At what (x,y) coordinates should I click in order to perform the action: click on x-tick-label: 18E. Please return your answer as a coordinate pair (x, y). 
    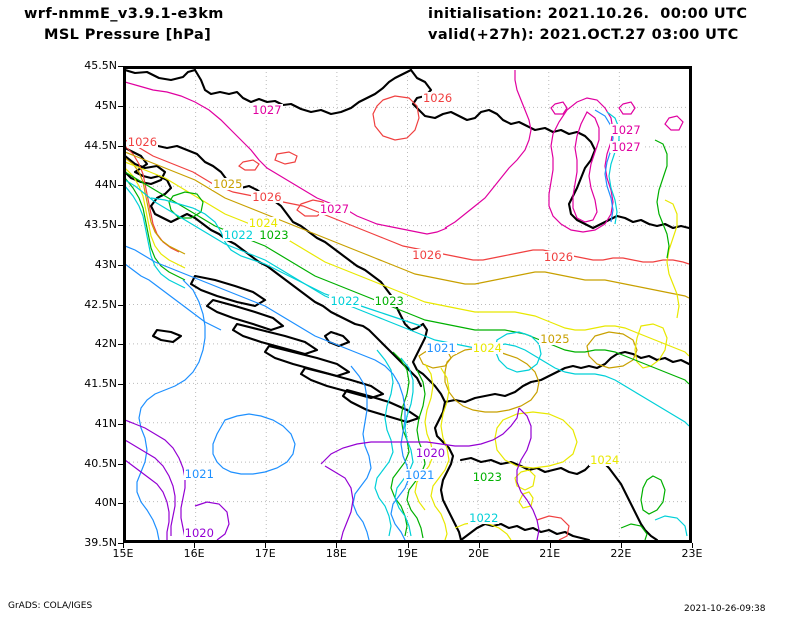
    Looking at the image, I should click on (336, 553).